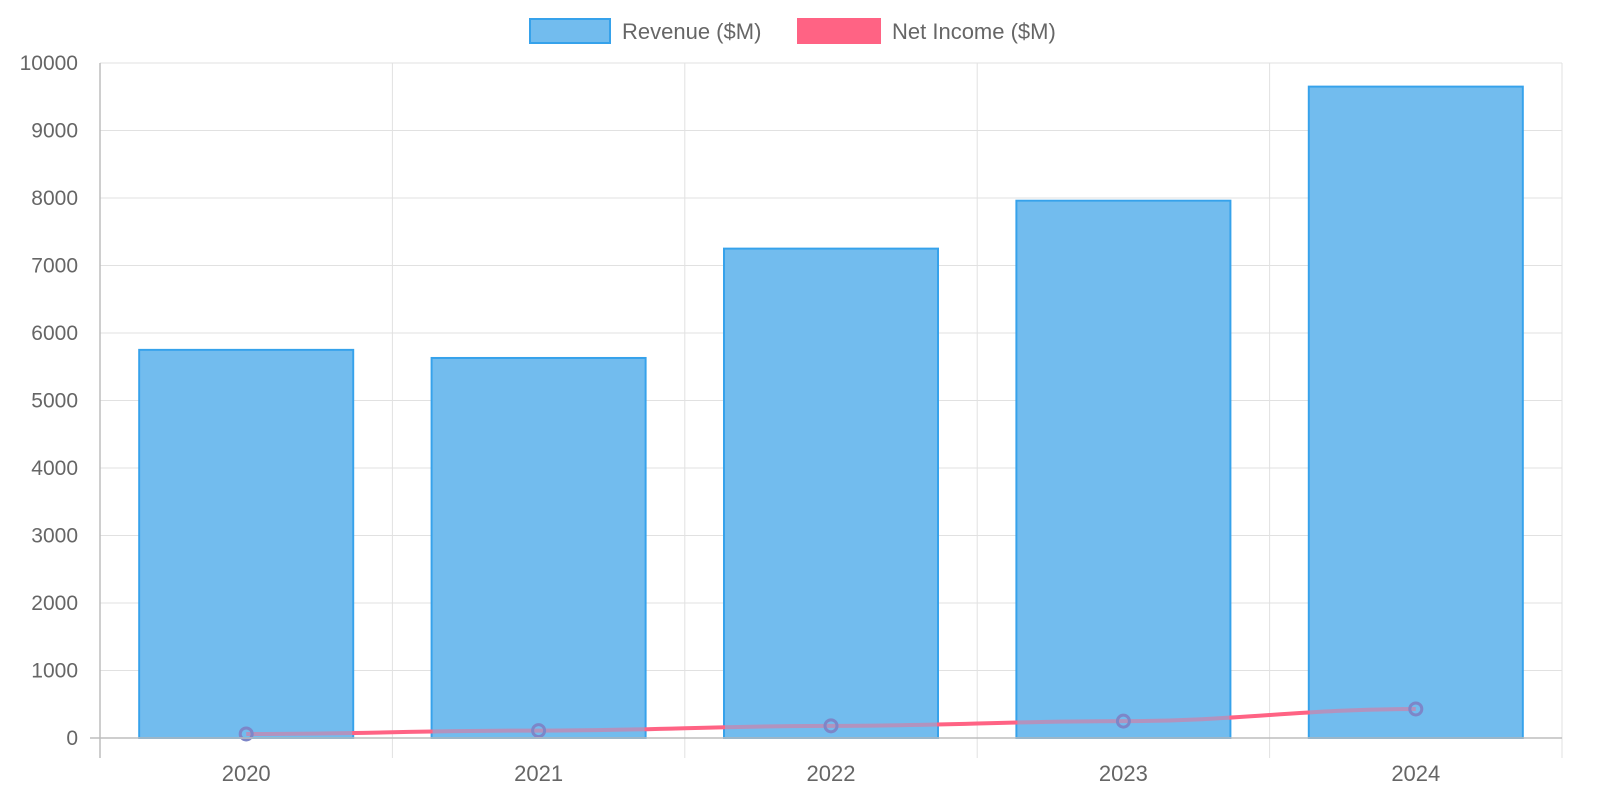  Describe the element at coordinates (54, 266) in the screenshot. I see `y-tick-label: 7000` at that location.